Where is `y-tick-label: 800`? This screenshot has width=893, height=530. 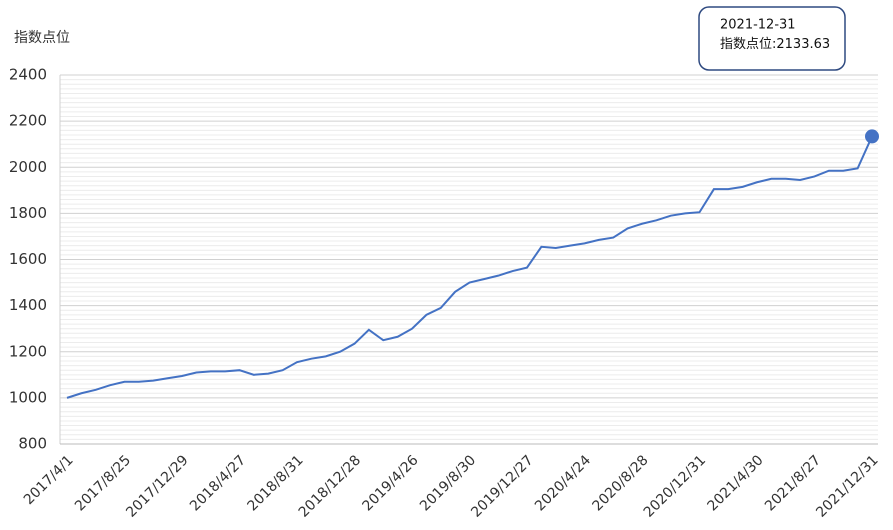 y-tick-label: 800 is located at coordinates (32, 444).